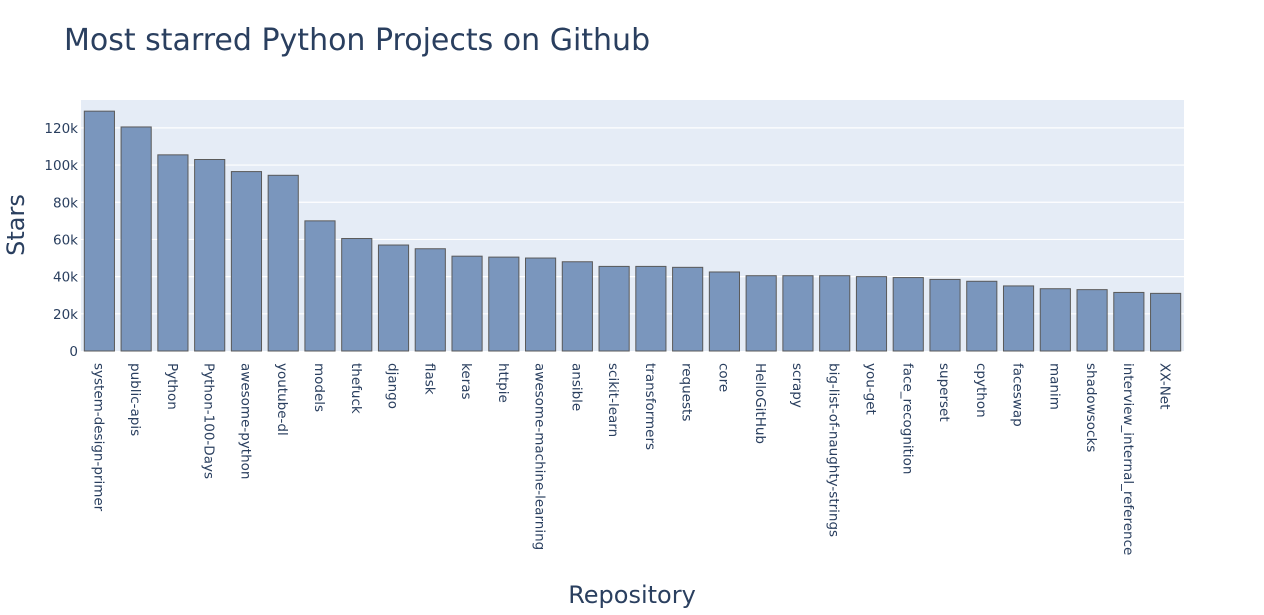 The width and height of the screenshot is (1264, 615). I want to click on x-tick-label: models, so click(319, 387).